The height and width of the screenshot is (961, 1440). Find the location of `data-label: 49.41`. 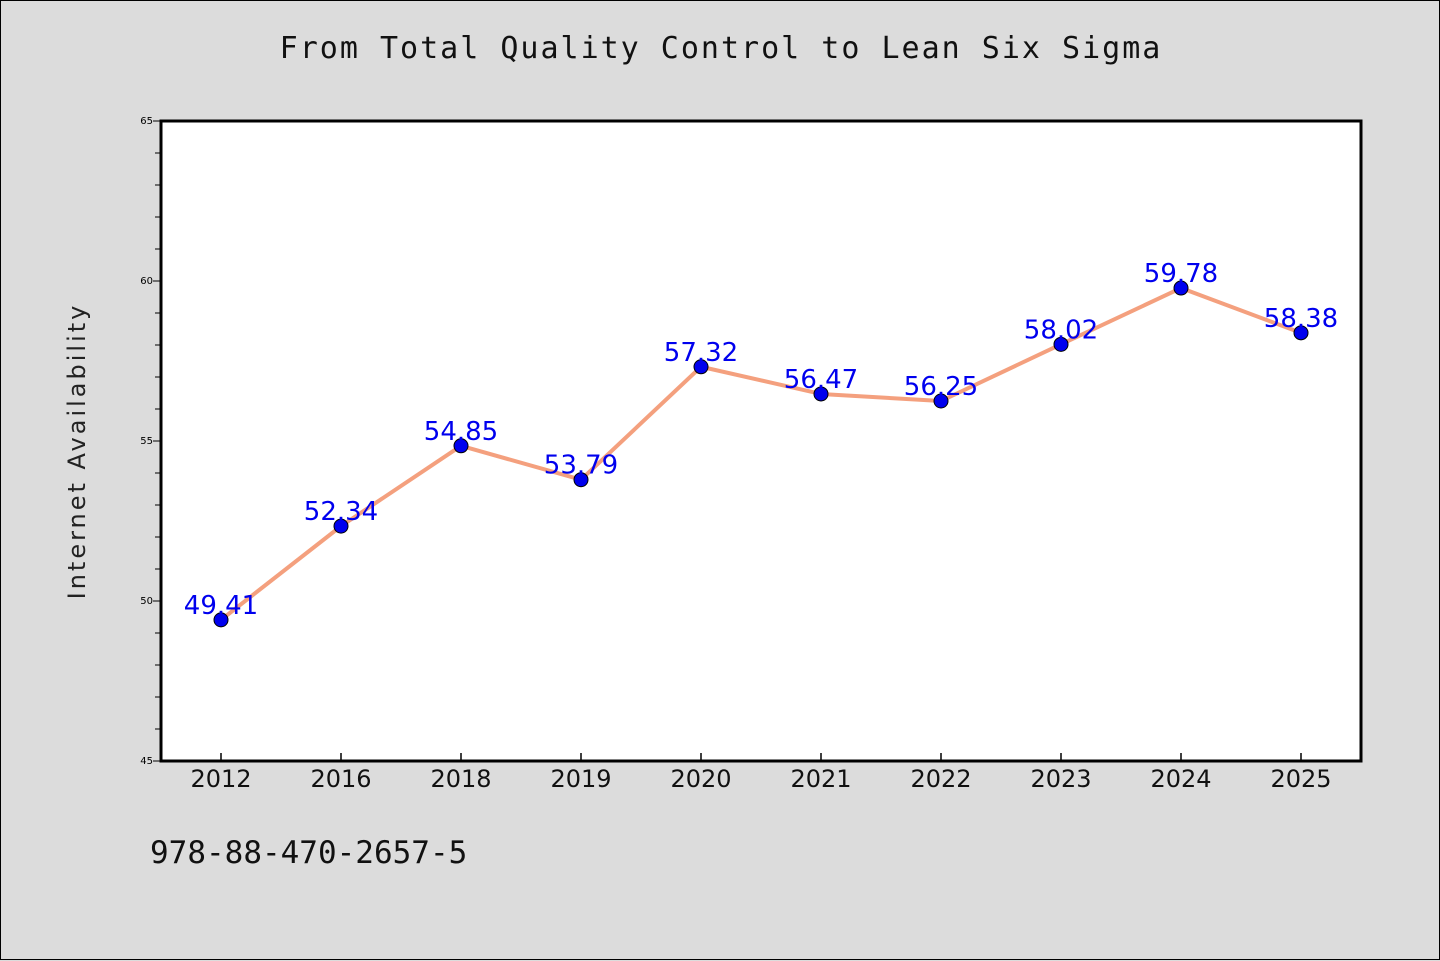

data-label: 49.41 is located at coordinates (221, 606).